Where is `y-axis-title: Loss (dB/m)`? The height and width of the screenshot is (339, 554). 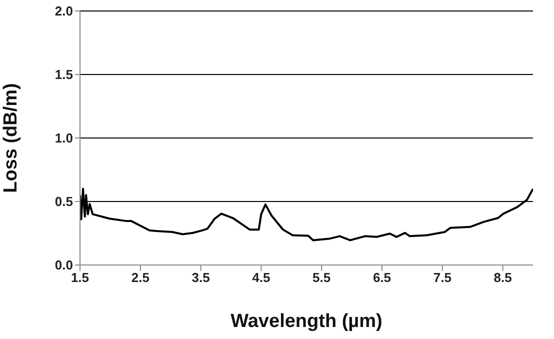 y-axis-title: Loss (dB/m) is located at coordinates (11, 138).